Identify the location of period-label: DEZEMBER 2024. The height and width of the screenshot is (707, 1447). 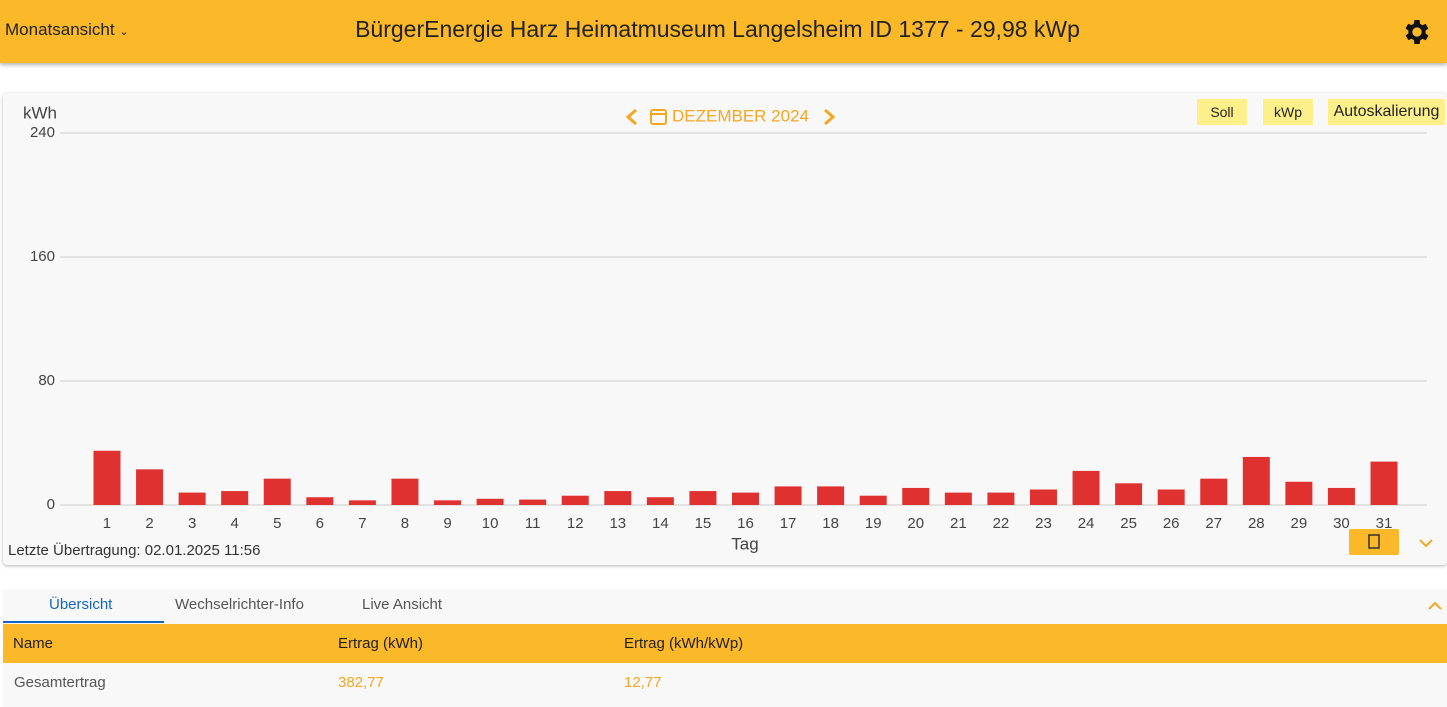
(740, 115).